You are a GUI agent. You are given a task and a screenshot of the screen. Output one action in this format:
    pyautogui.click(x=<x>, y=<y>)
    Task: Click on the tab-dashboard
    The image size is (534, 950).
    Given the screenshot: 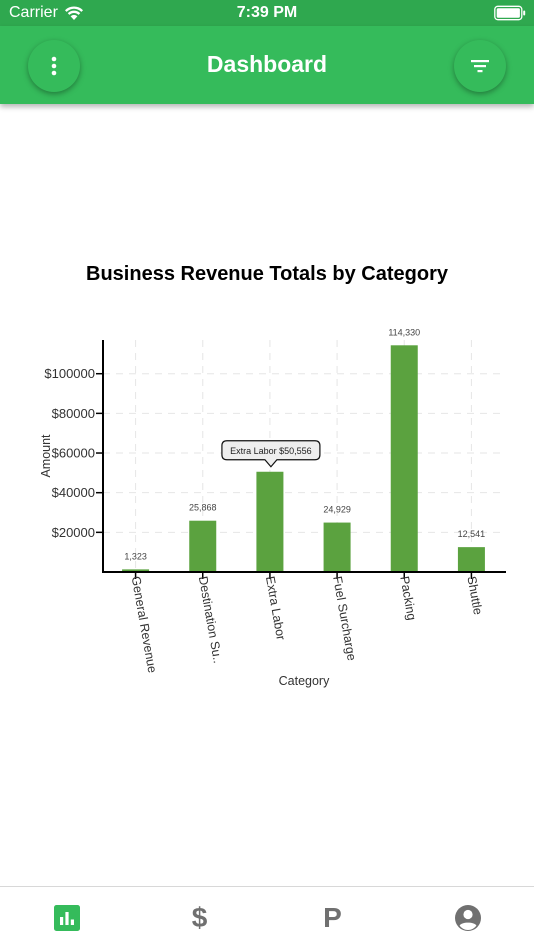 What is the action you would take?
    pyautogui.click(x=66, y=918)
    